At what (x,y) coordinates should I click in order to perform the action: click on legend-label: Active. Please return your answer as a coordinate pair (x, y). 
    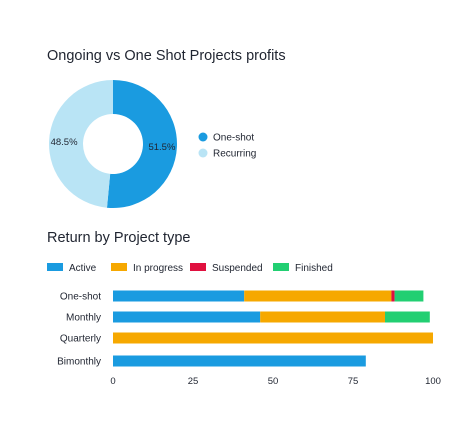
    Looking at the image, I should click on (83, 268).